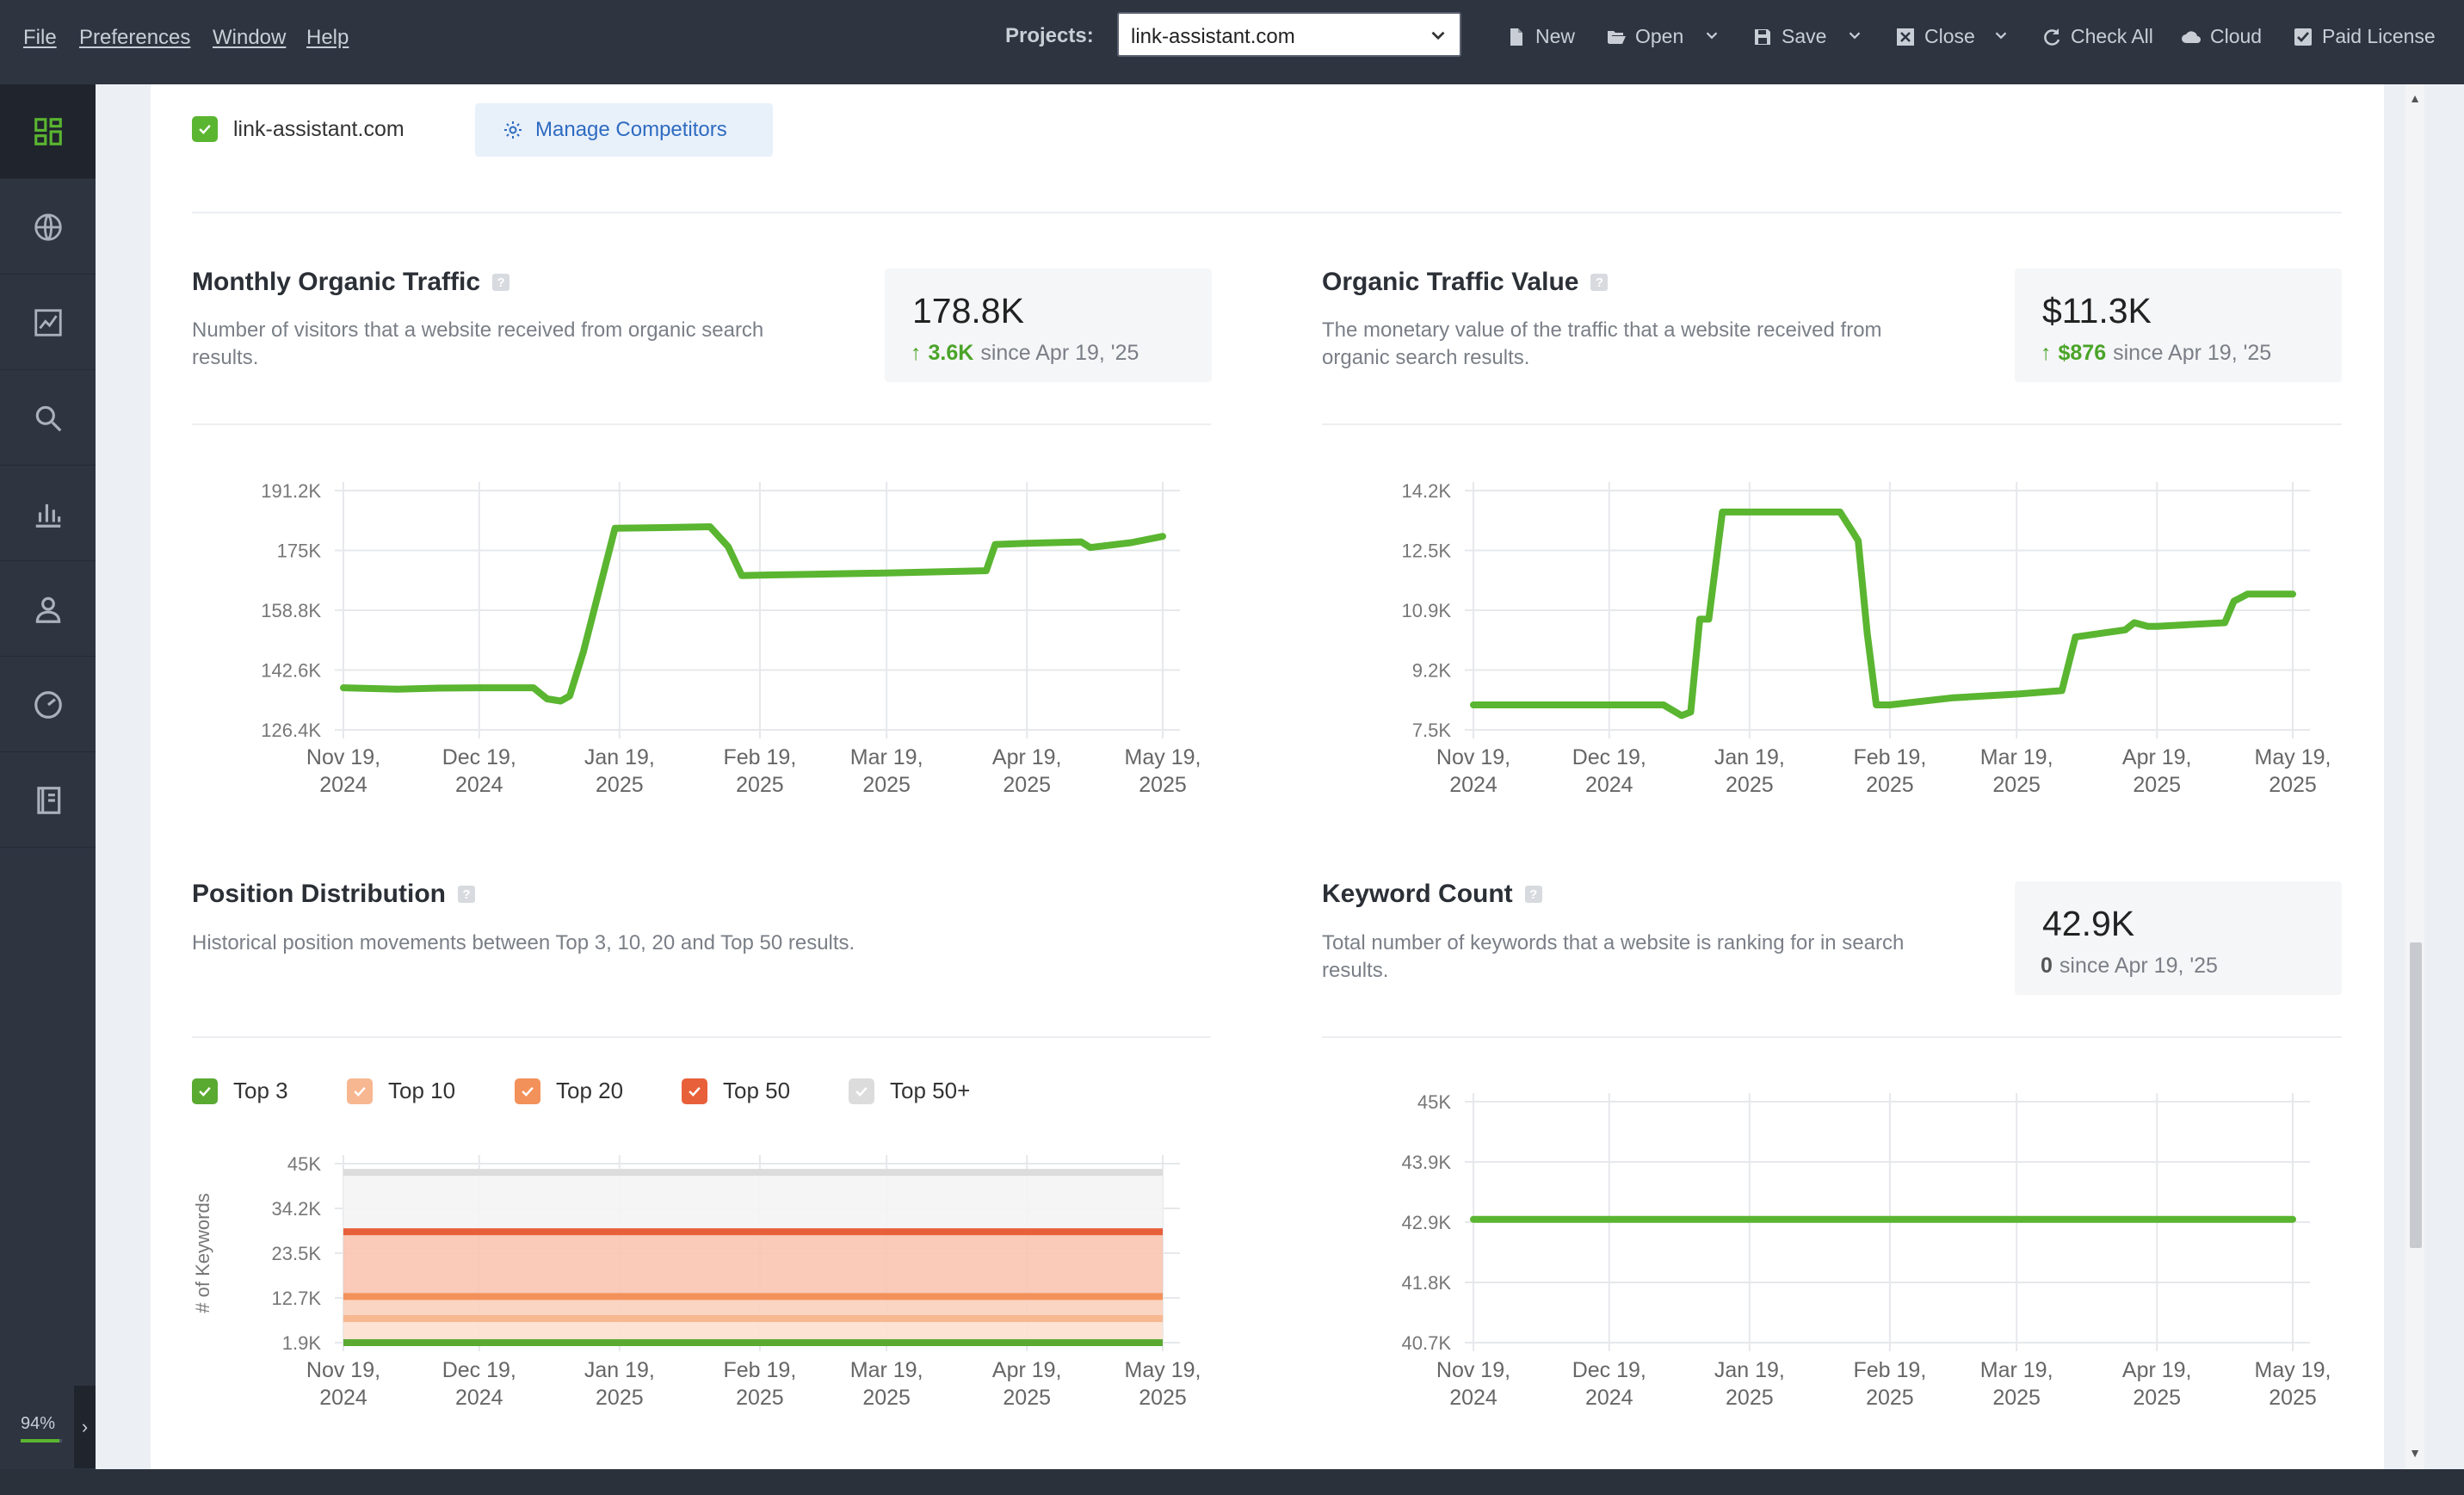 This screenshot has height=1495, width=2464. What do you see at coordinates (48, 705) in the screenshot?
I see `rail-item-performance` at bounding box center [48, 705].